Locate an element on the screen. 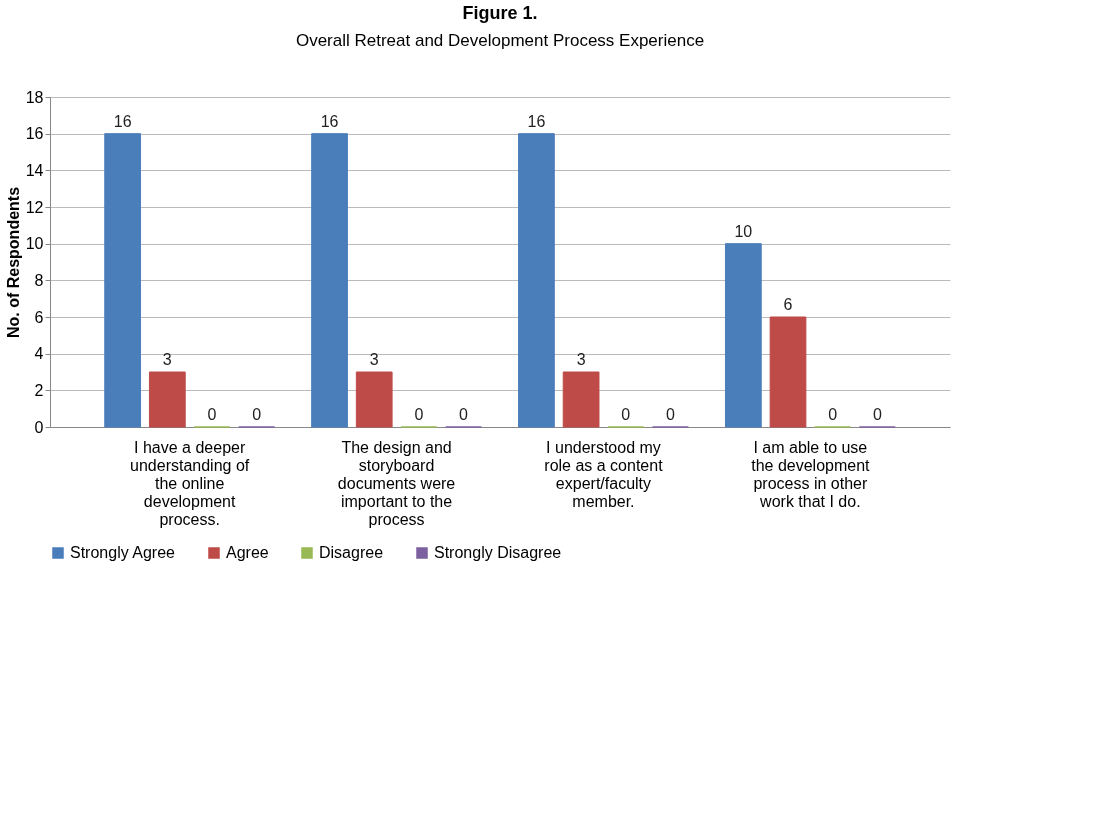 The width and height of the screenshot is (1109, 821). y-tick-label: 8 is located at coordinates (39, 280).